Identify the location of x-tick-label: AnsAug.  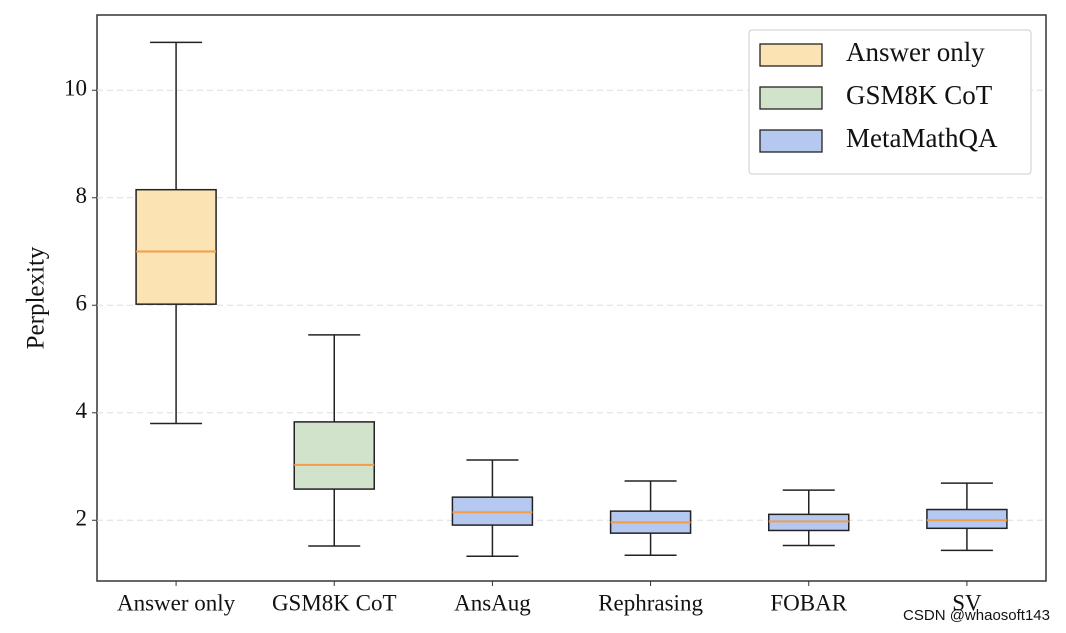
(492, 602).